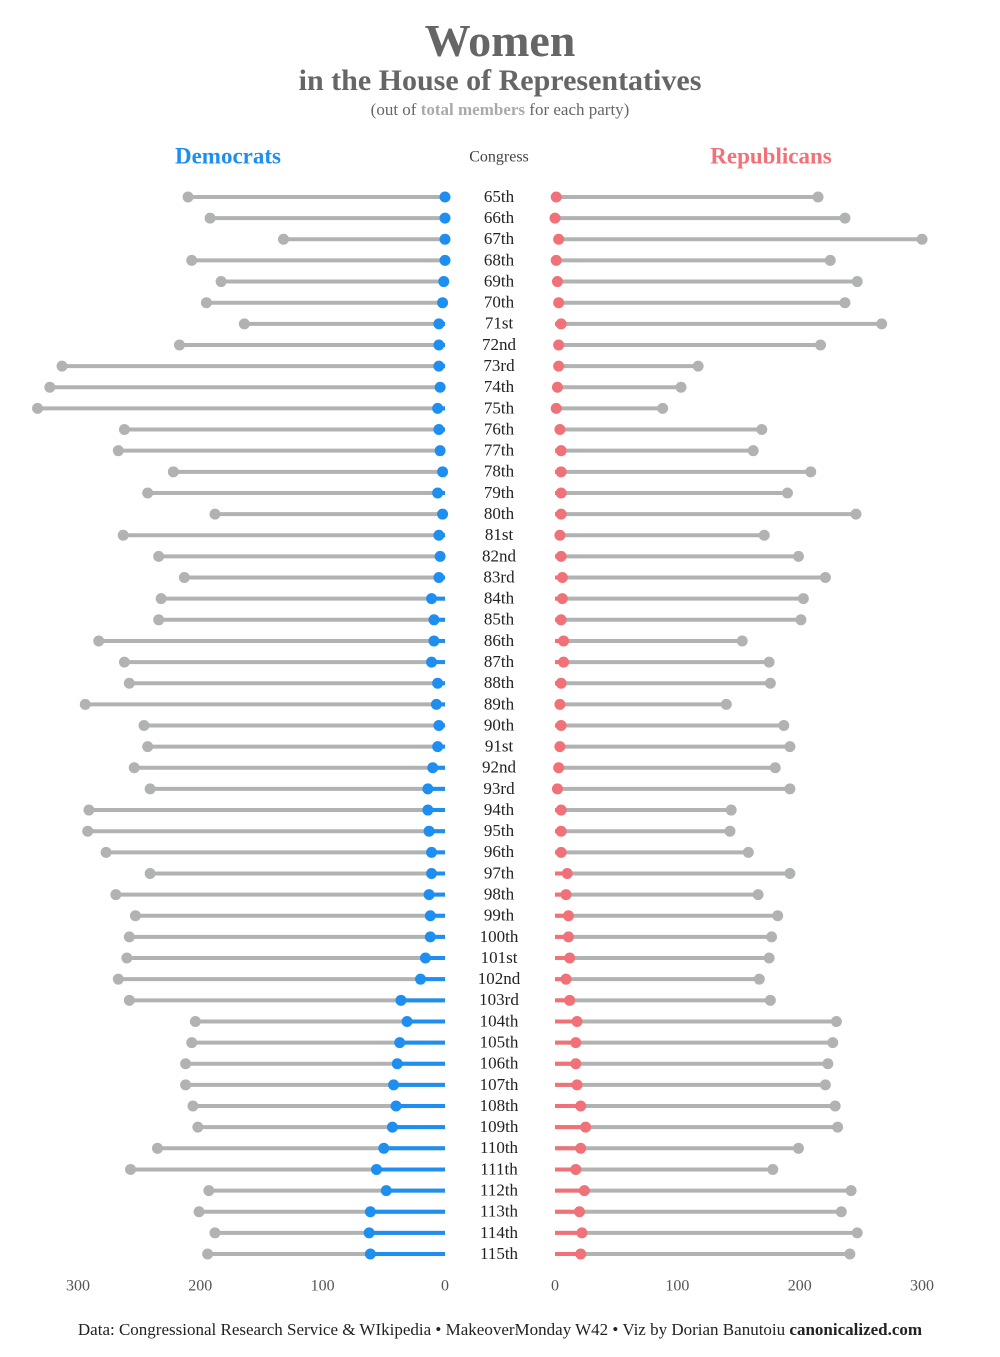  What do you see at coordinates (499, 1063) in the screenshot?
I see `category-label: 106th` at bounding box center [499, 1063].